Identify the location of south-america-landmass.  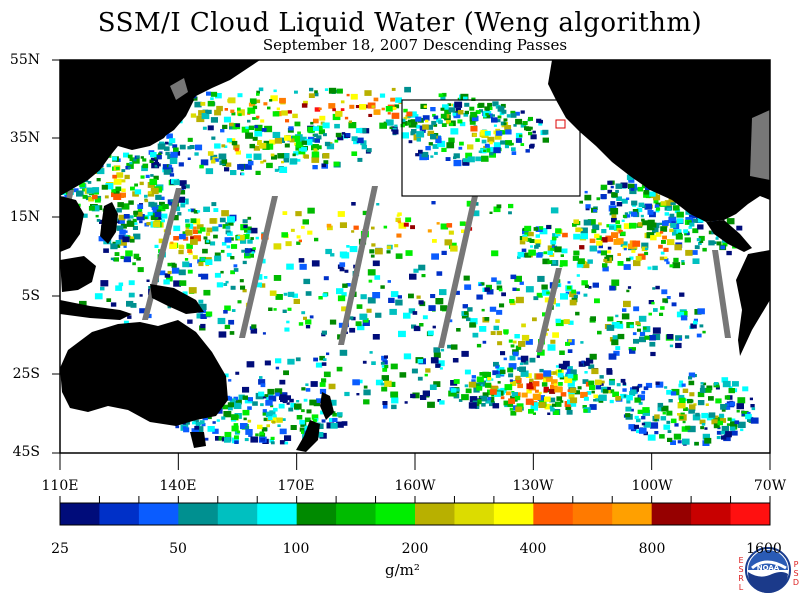
(753, 303).